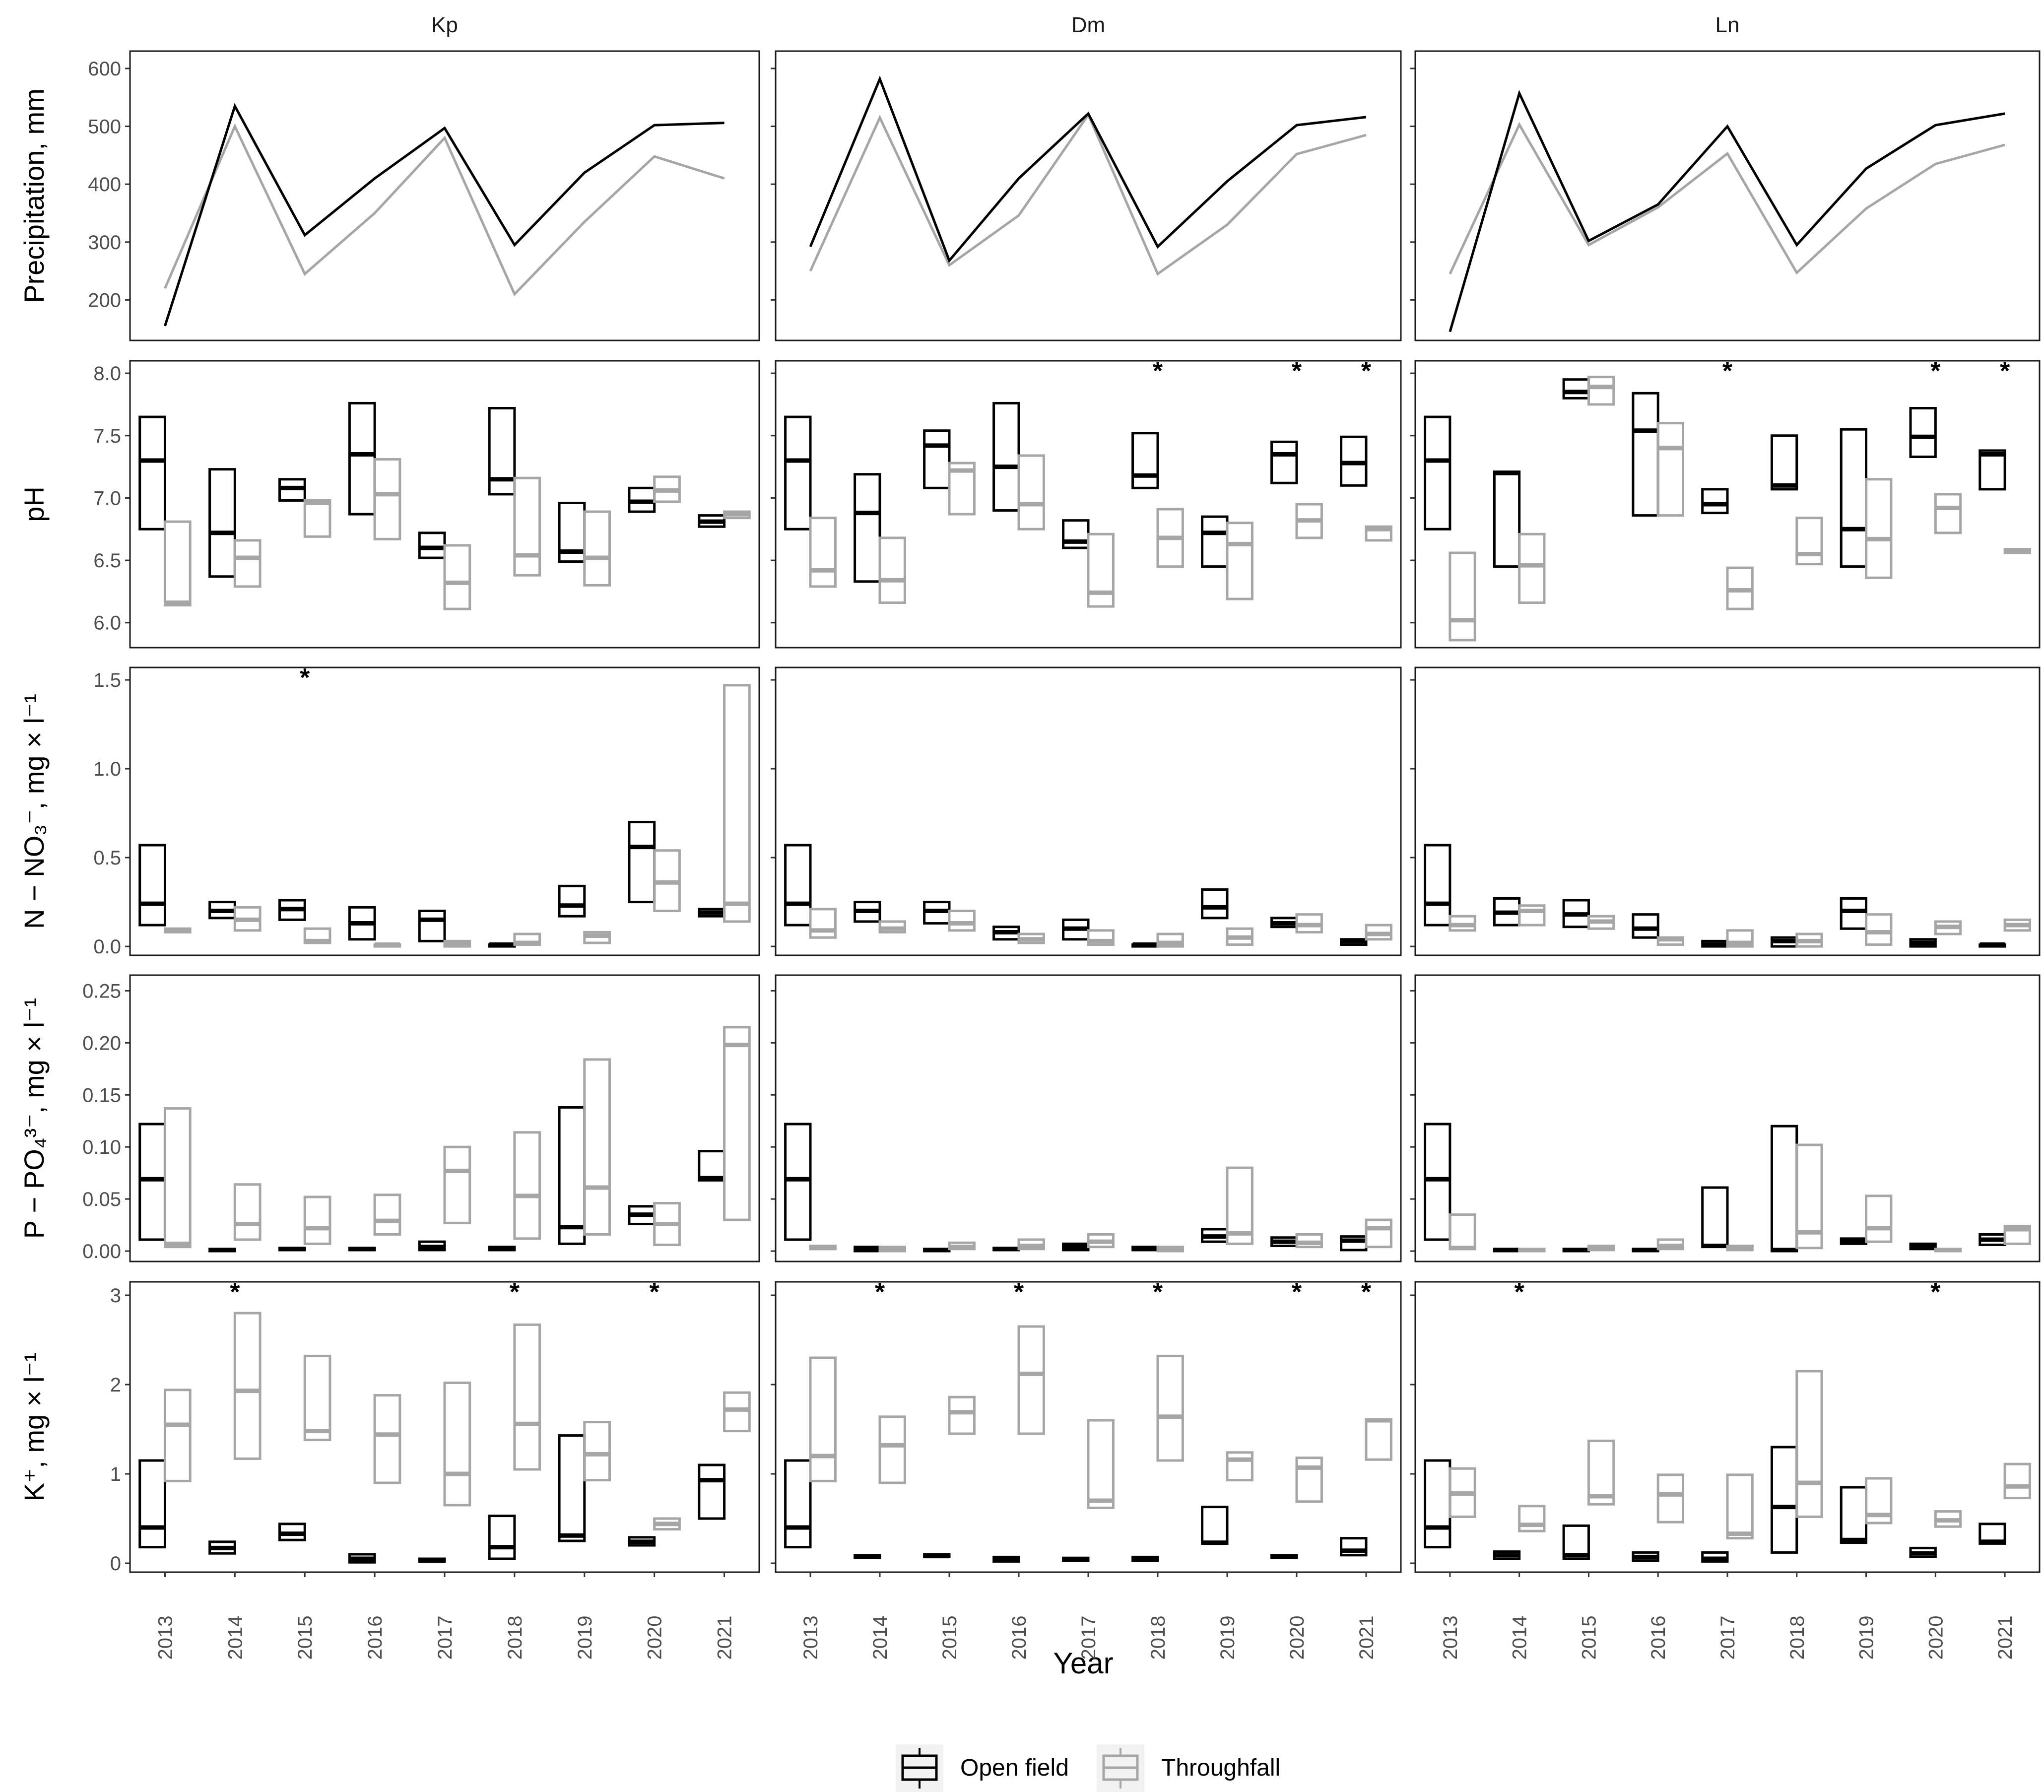 Image resolution: width=2044 pixels, height=1792 pixels. Describe the element at coordinates (444, 215) in the screenshot. I see `line-open-kp` at that location.